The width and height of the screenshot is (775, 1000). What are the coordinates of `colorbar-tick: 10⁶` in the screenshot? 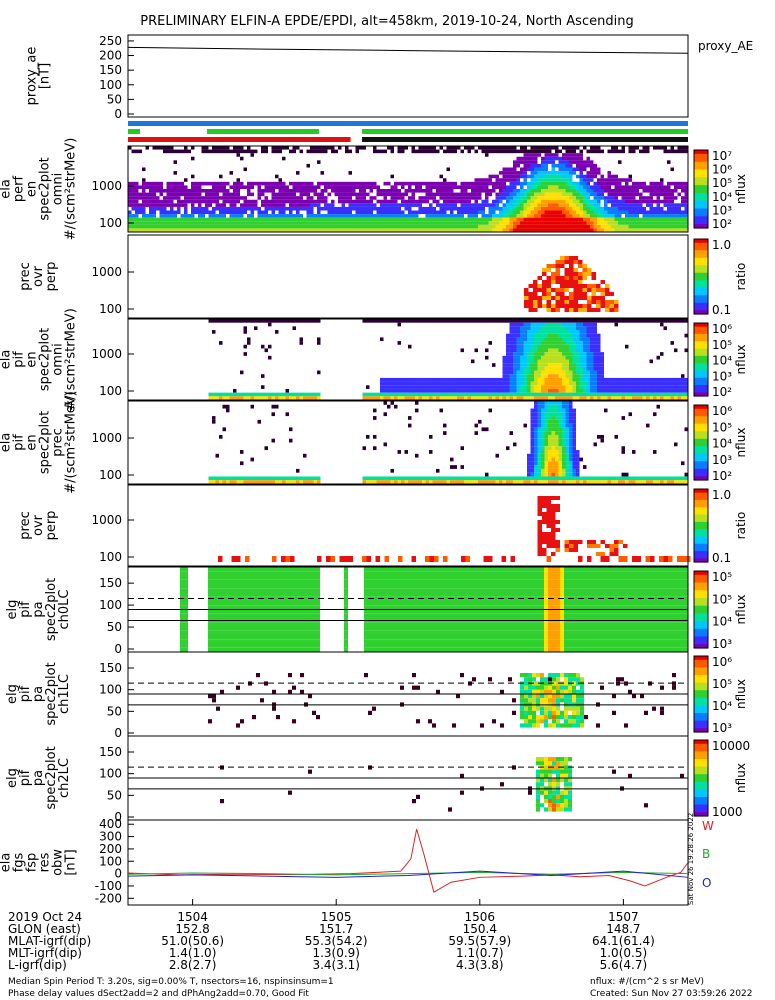 It's located at (722, 411).